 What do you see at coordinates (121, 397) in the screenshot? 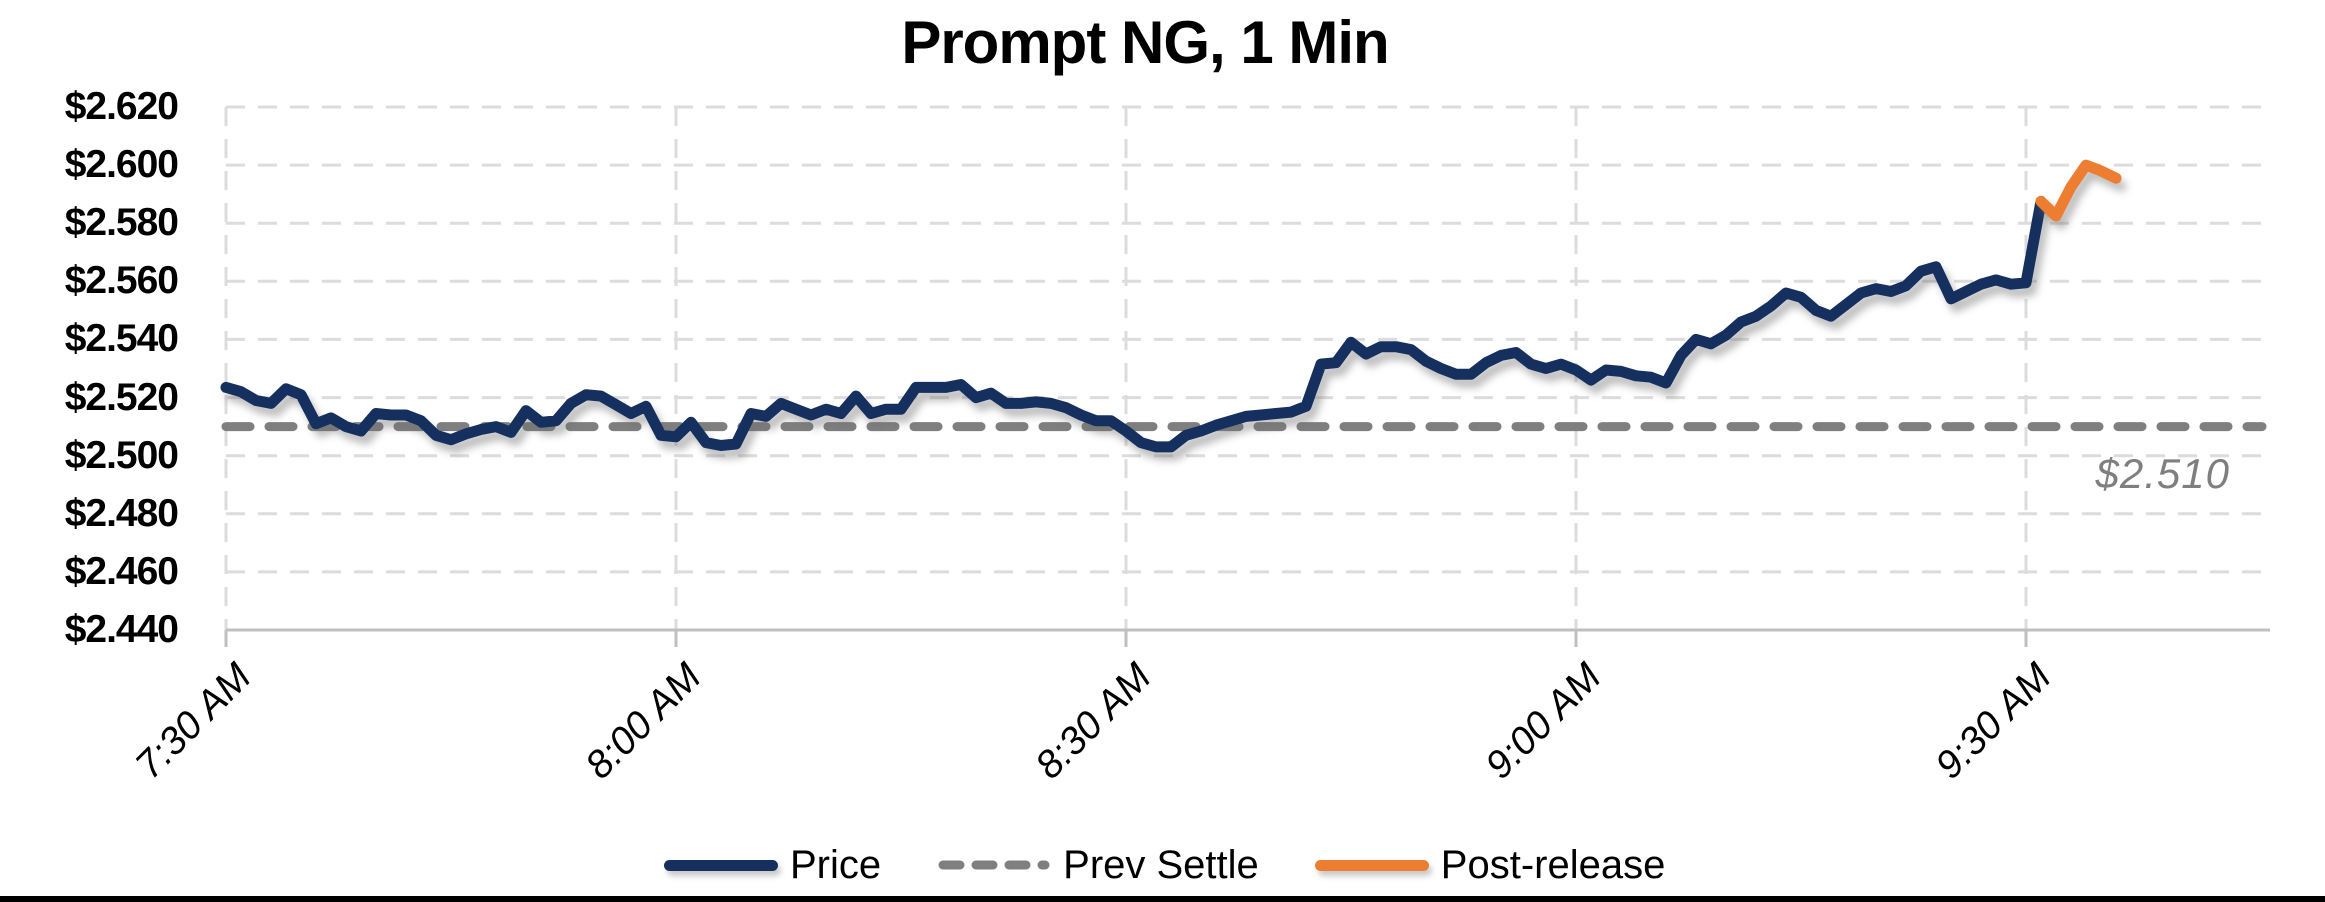
I see `y-axis-tick-label: $2.520` at bounding box center [121, 397].